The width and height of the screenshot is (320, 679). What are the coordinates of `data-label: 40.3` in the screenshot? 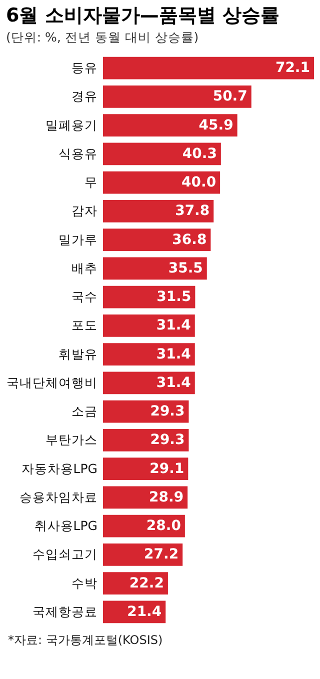 It's located at (199, 154).